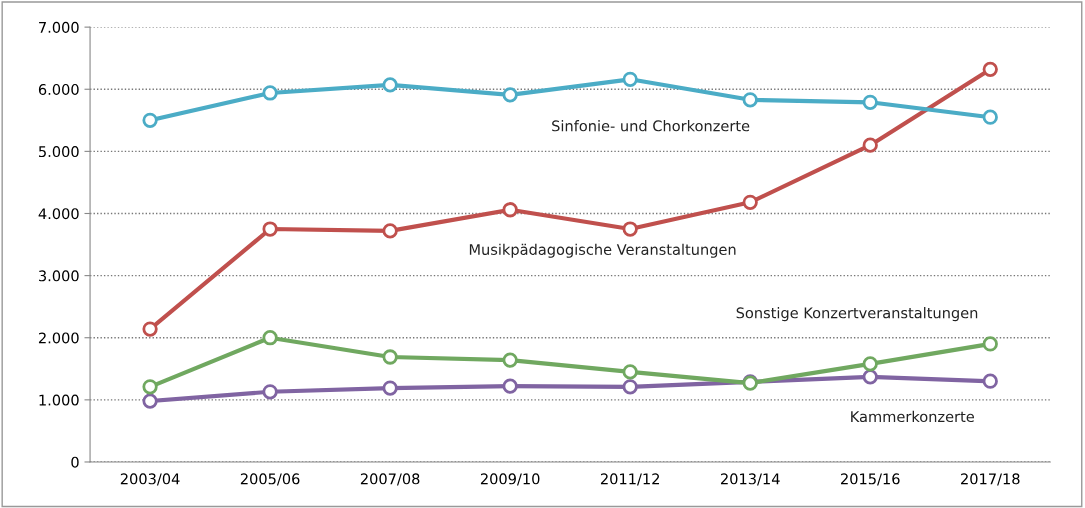  I want to click on y-tick-label: 2.000, so click(58, 338).